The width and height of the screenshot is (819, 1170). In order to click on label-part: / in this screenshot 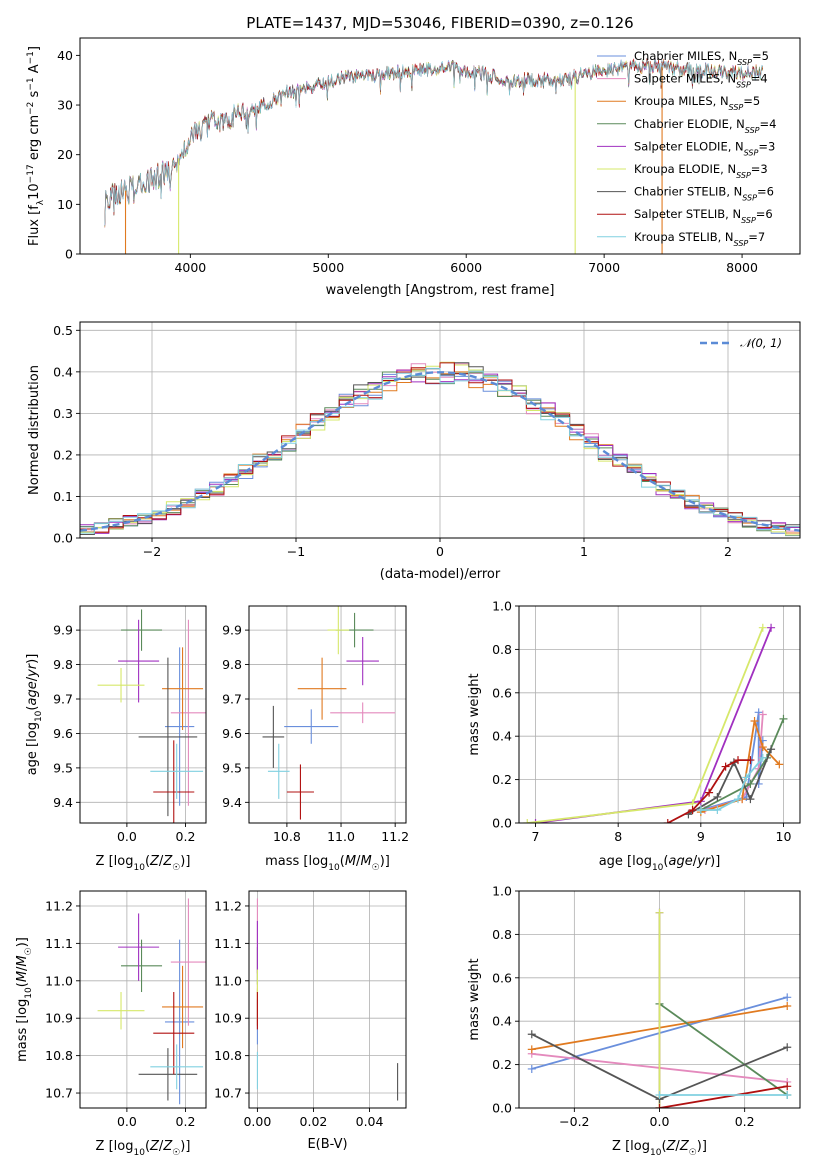, I will do `click(358, 861)`.